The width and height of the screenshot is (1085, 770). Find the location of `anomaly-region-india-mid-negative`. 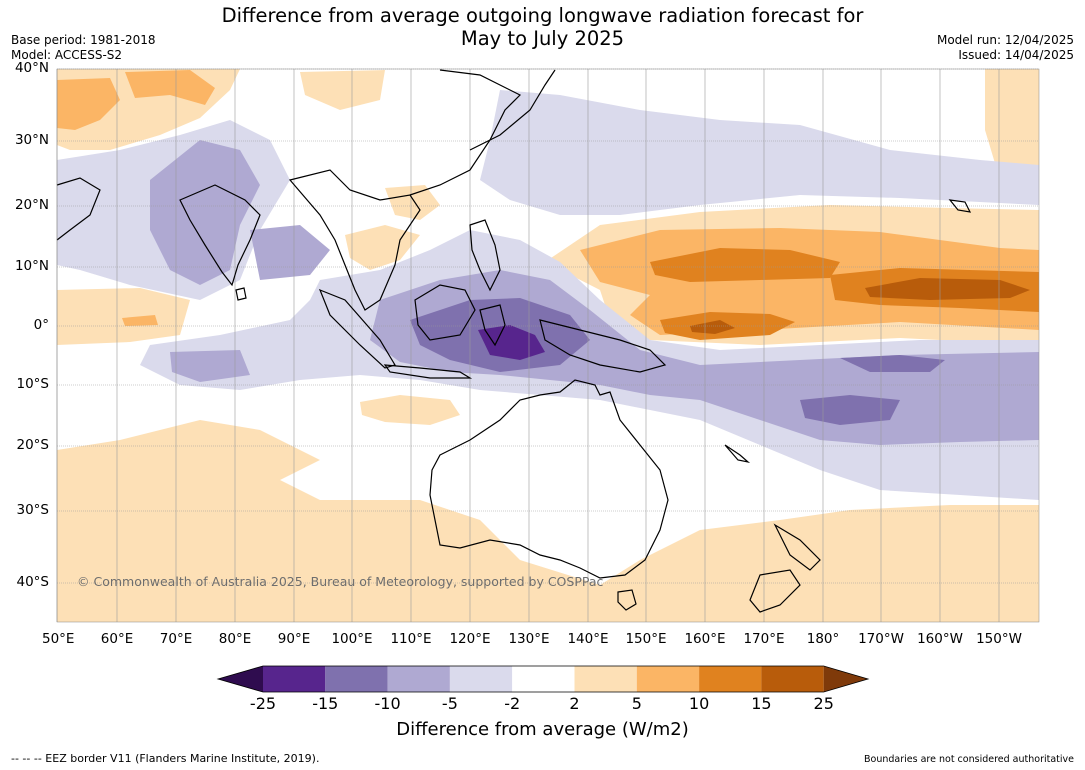

anomaly-region-india-mid-negative is located at coordinates (205, 212).